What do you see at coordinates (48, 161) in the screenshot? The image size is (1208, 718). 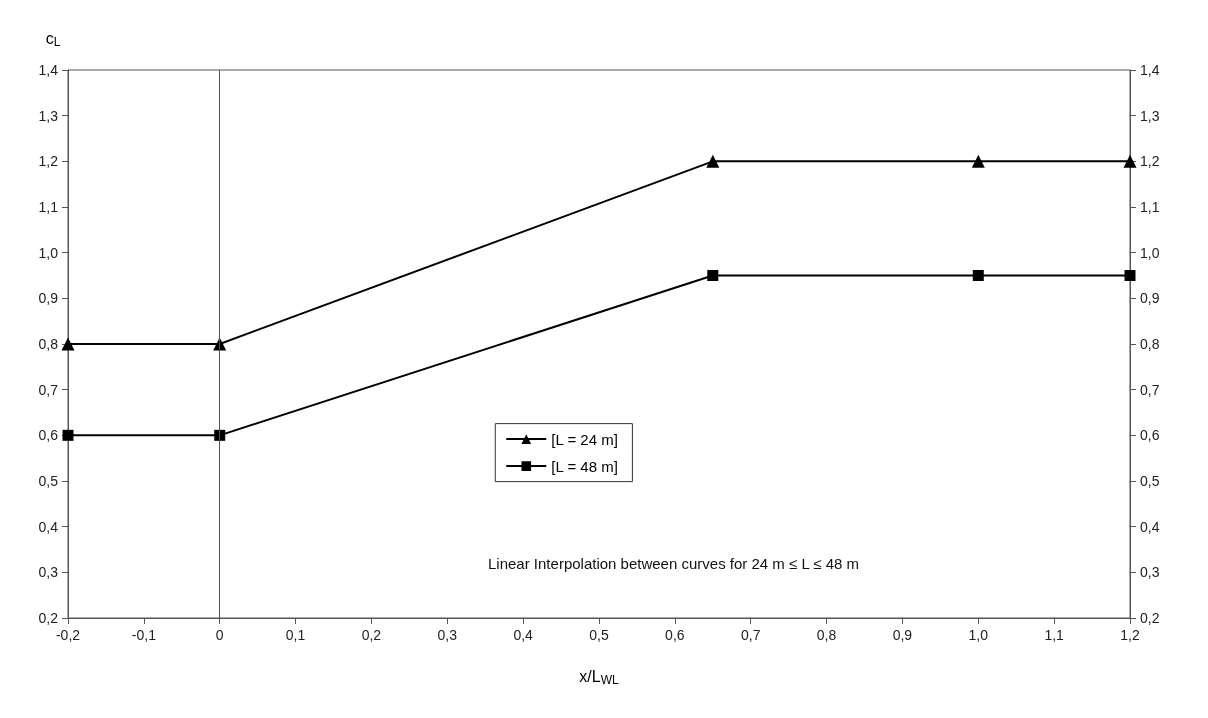 I see `y-tick-label: 1,2` at bounding box center [48, 161].